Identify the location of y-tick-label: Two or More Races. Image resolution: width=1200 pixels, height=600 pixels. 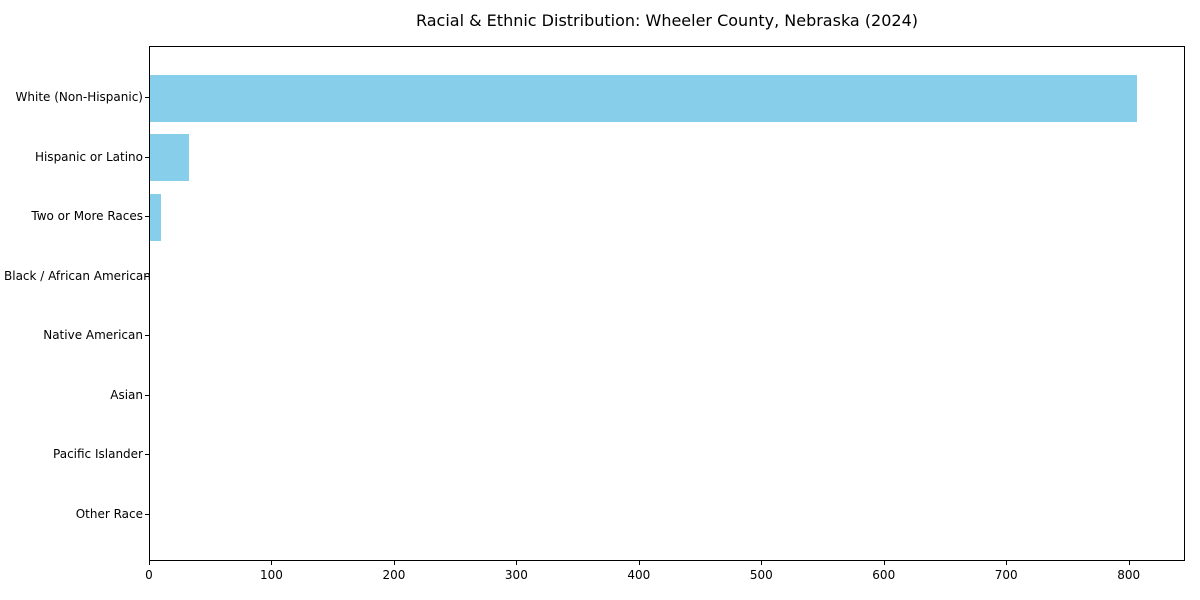
(87, 216).